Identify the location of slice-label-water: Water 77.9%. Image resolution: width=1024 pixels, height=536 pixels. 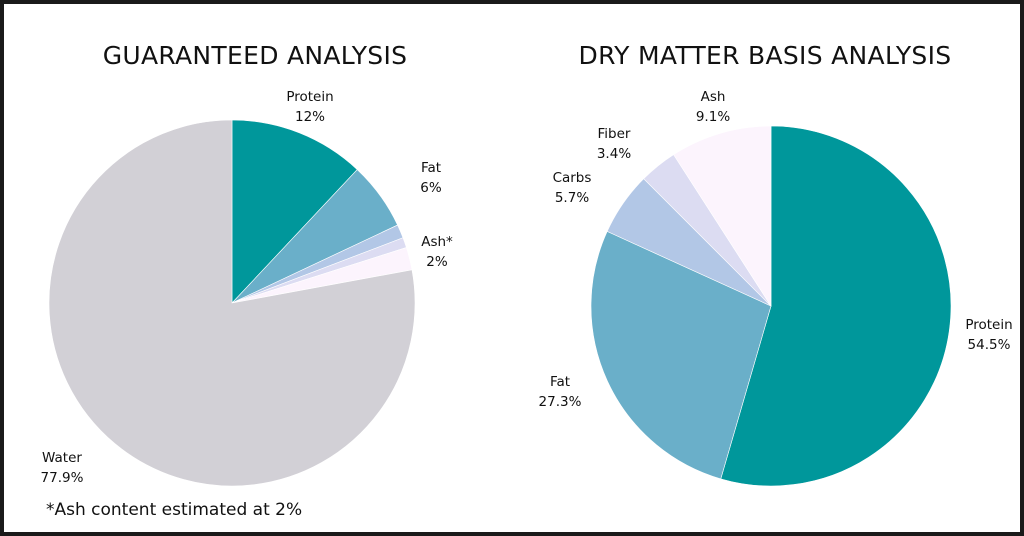
(62, 468).